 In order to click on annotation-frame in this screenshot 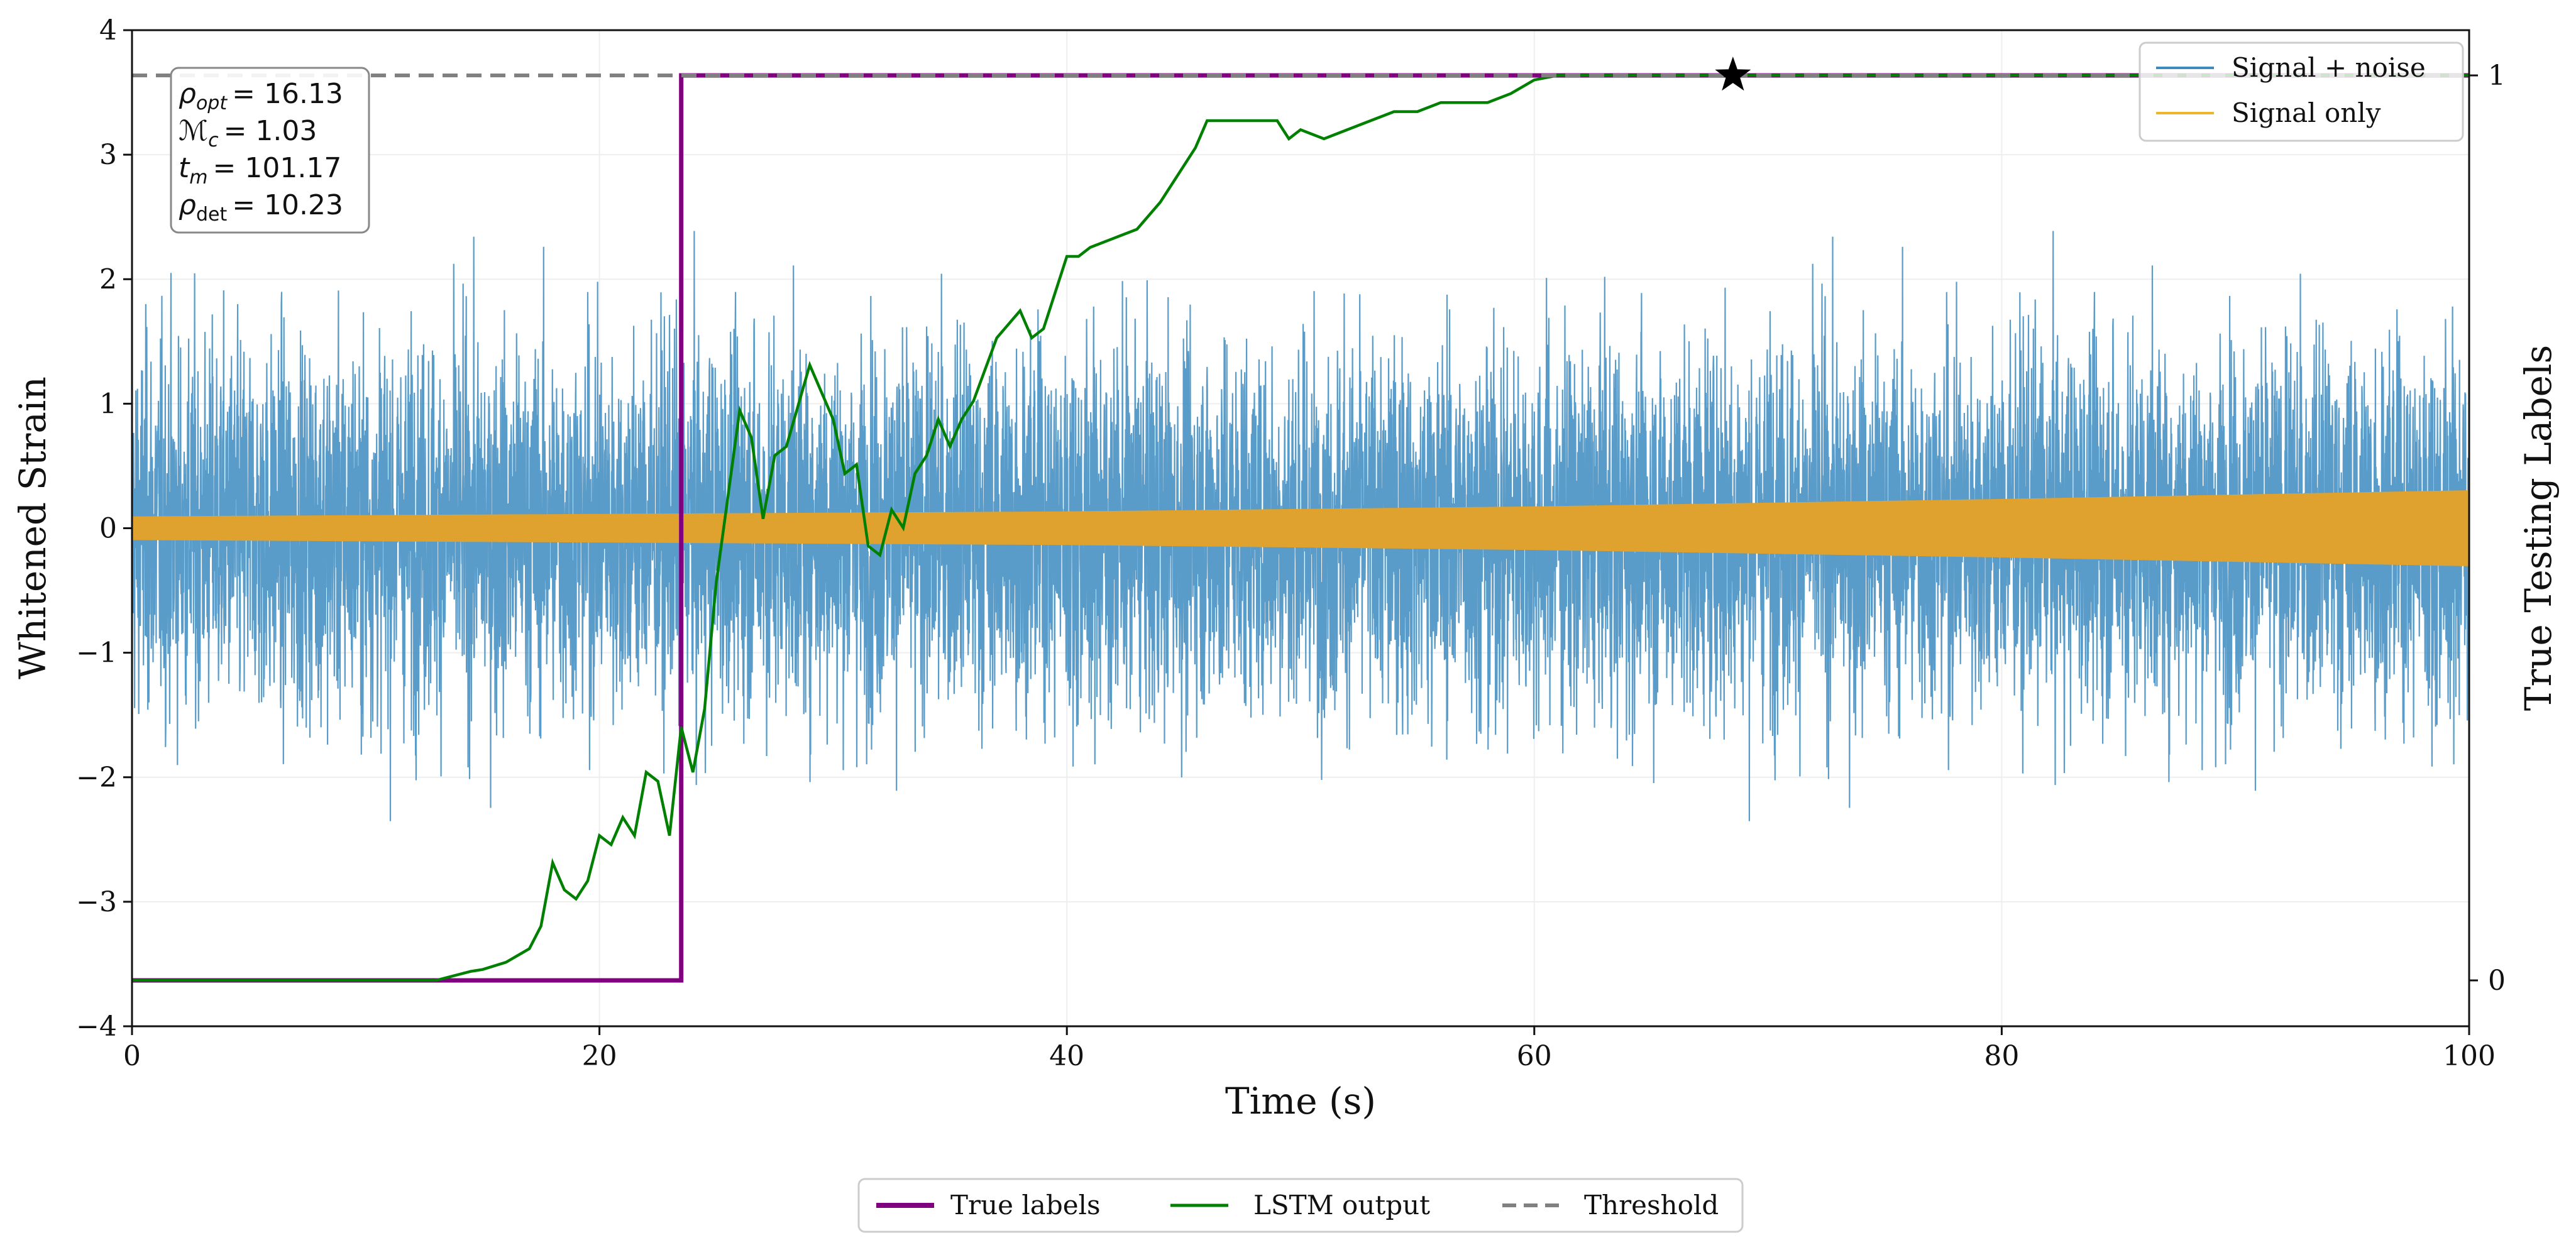, I will do `click(270, 150)`.